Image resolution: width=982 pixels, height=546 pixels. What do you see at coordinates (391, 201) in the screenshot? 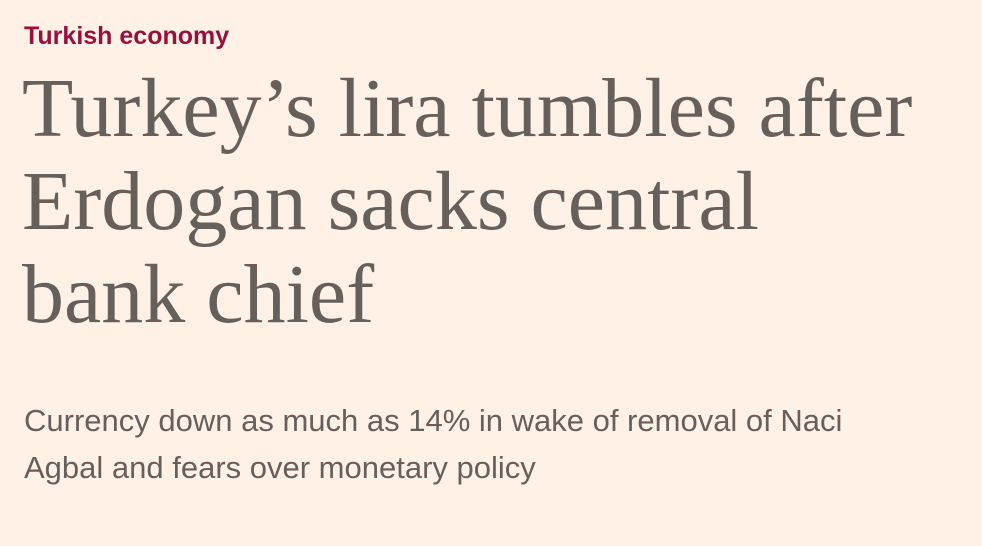
I see `headline-line: Erdogan sacks central` at bounding box center [391, 201].